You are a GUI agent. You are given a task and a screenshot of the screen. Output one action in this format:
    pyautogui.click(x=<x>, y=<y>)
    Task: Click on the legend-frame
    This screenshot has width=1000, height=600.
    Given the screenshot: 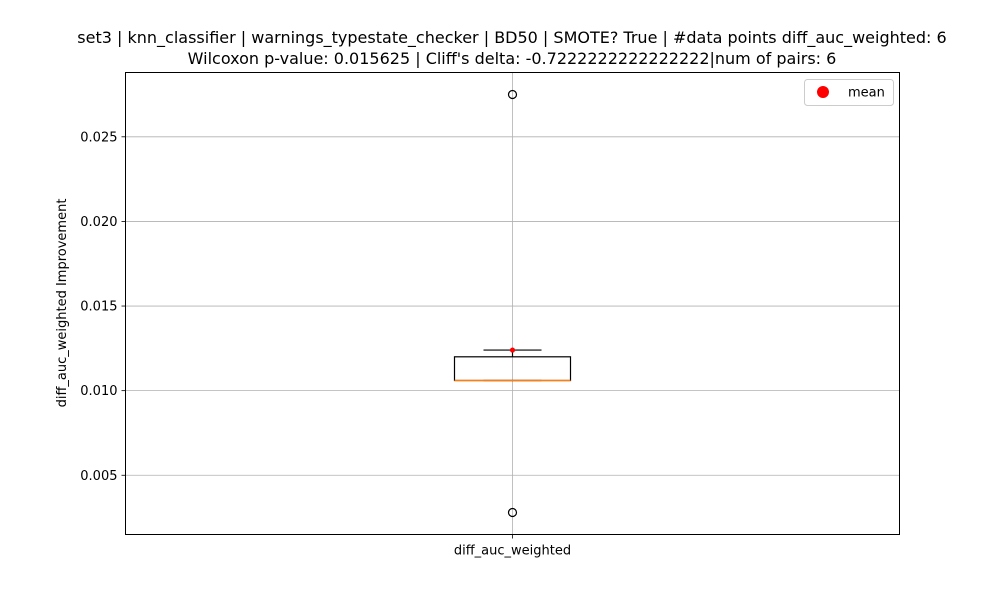 What is the action you would take?
    pyautogui.click(x=849, y=92)
    